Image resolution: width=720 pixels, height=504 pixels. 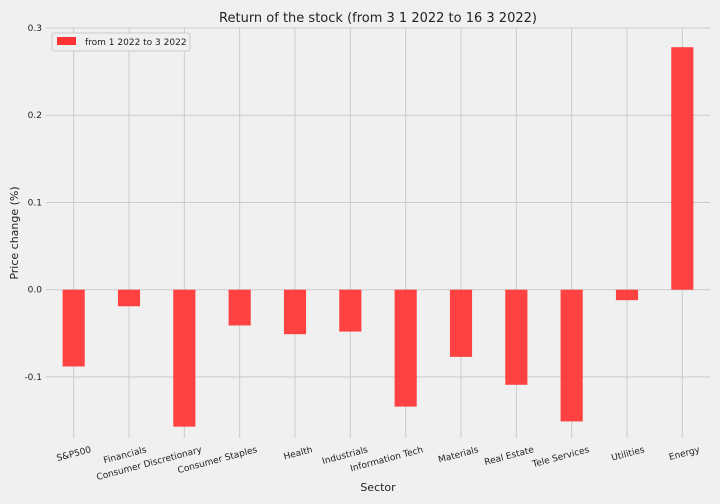 I want to click on y-tick-labels: -0.1 0.0 0.1 0.2 0.3, so click(x=33, y=203).